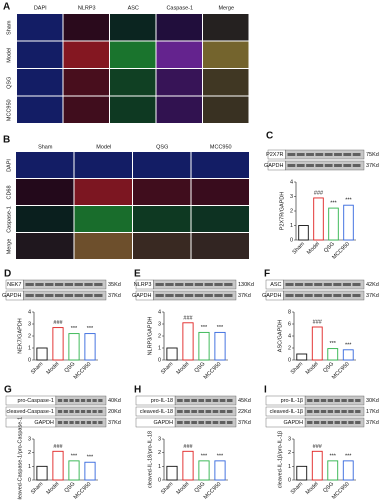  What do you see at coordinates (133, 8) in the screenshot?
I see `column-header: ASC` at bounding box center [133, 8].